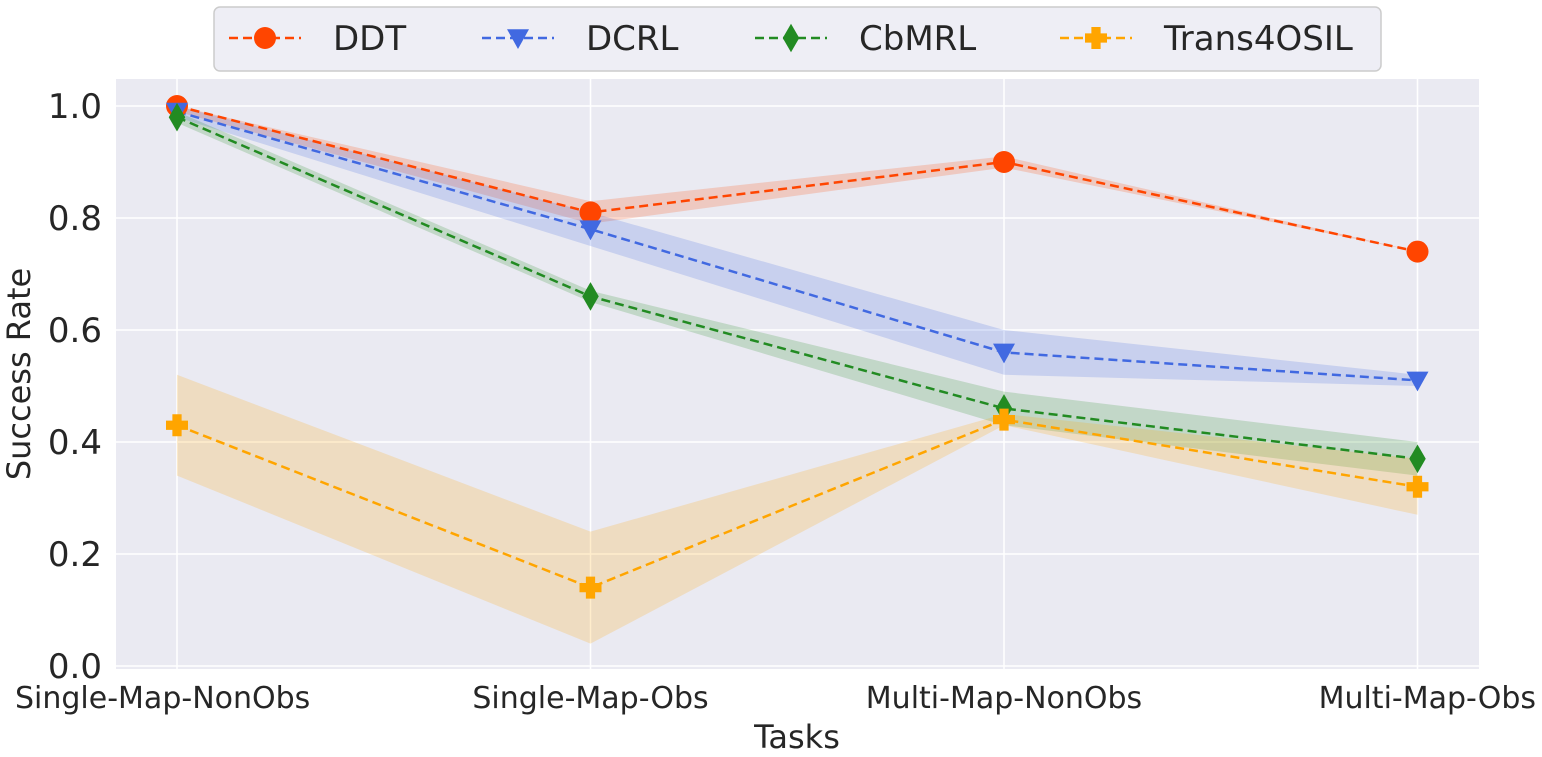 The image size is (1542, 757). Describe the element at coordinates (75, 331) in the screenshot. I see `y-tick-label: 0.6` at that location.